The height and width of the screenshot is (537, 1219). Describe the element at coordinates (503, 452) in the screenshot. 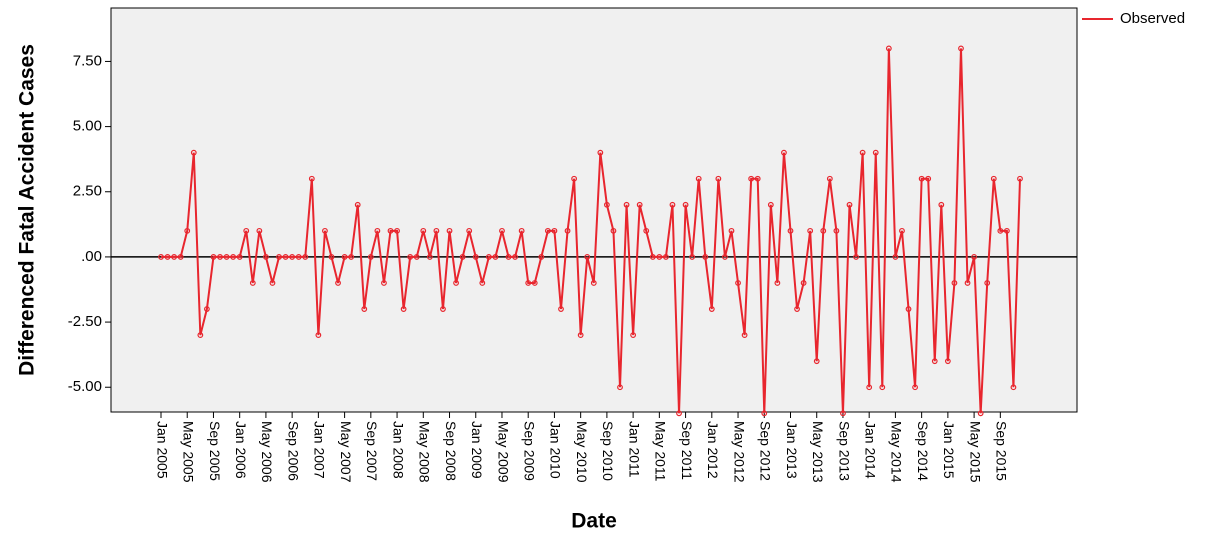

I see `x-tick-label: May 2009` at that location.